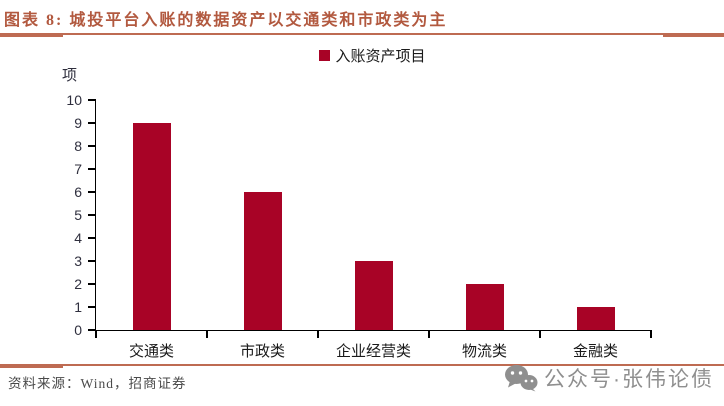 The width and height of the screenshot is (724, 406). What do you see at coordinates (31, 35) in the screenshot?
I see `title-rule-thick-left` at bounding box center [31, 35].